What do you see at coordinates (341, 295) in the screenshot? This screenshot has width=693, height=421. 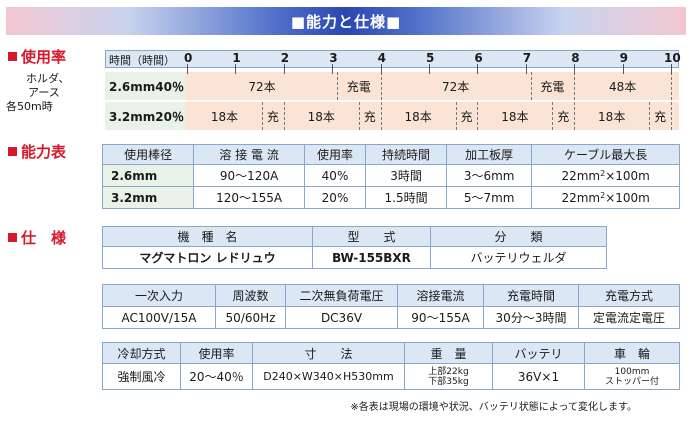 I see `spec-header: 二次無負荷電圧` at bounding box center [341, 295].